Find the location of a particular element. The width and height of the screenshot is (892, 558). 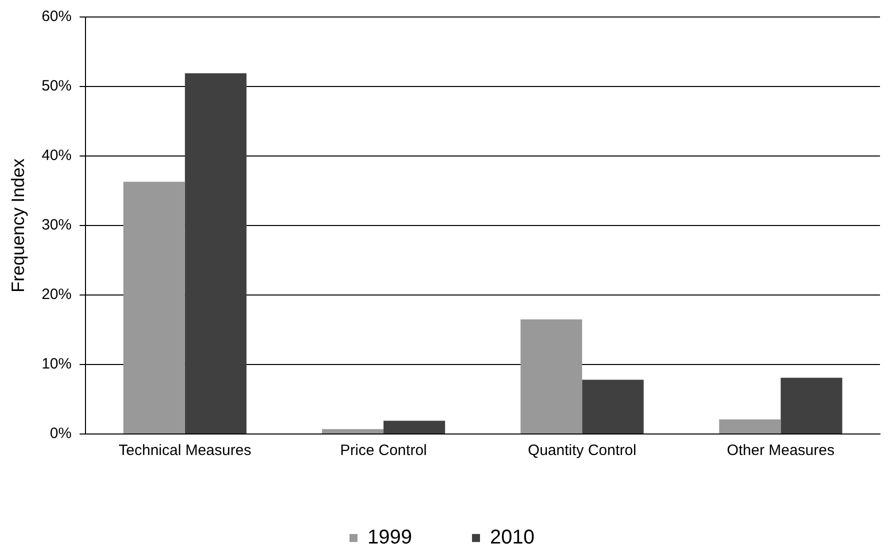

y-tick-label: 10% is located at coordinates (57, 364).